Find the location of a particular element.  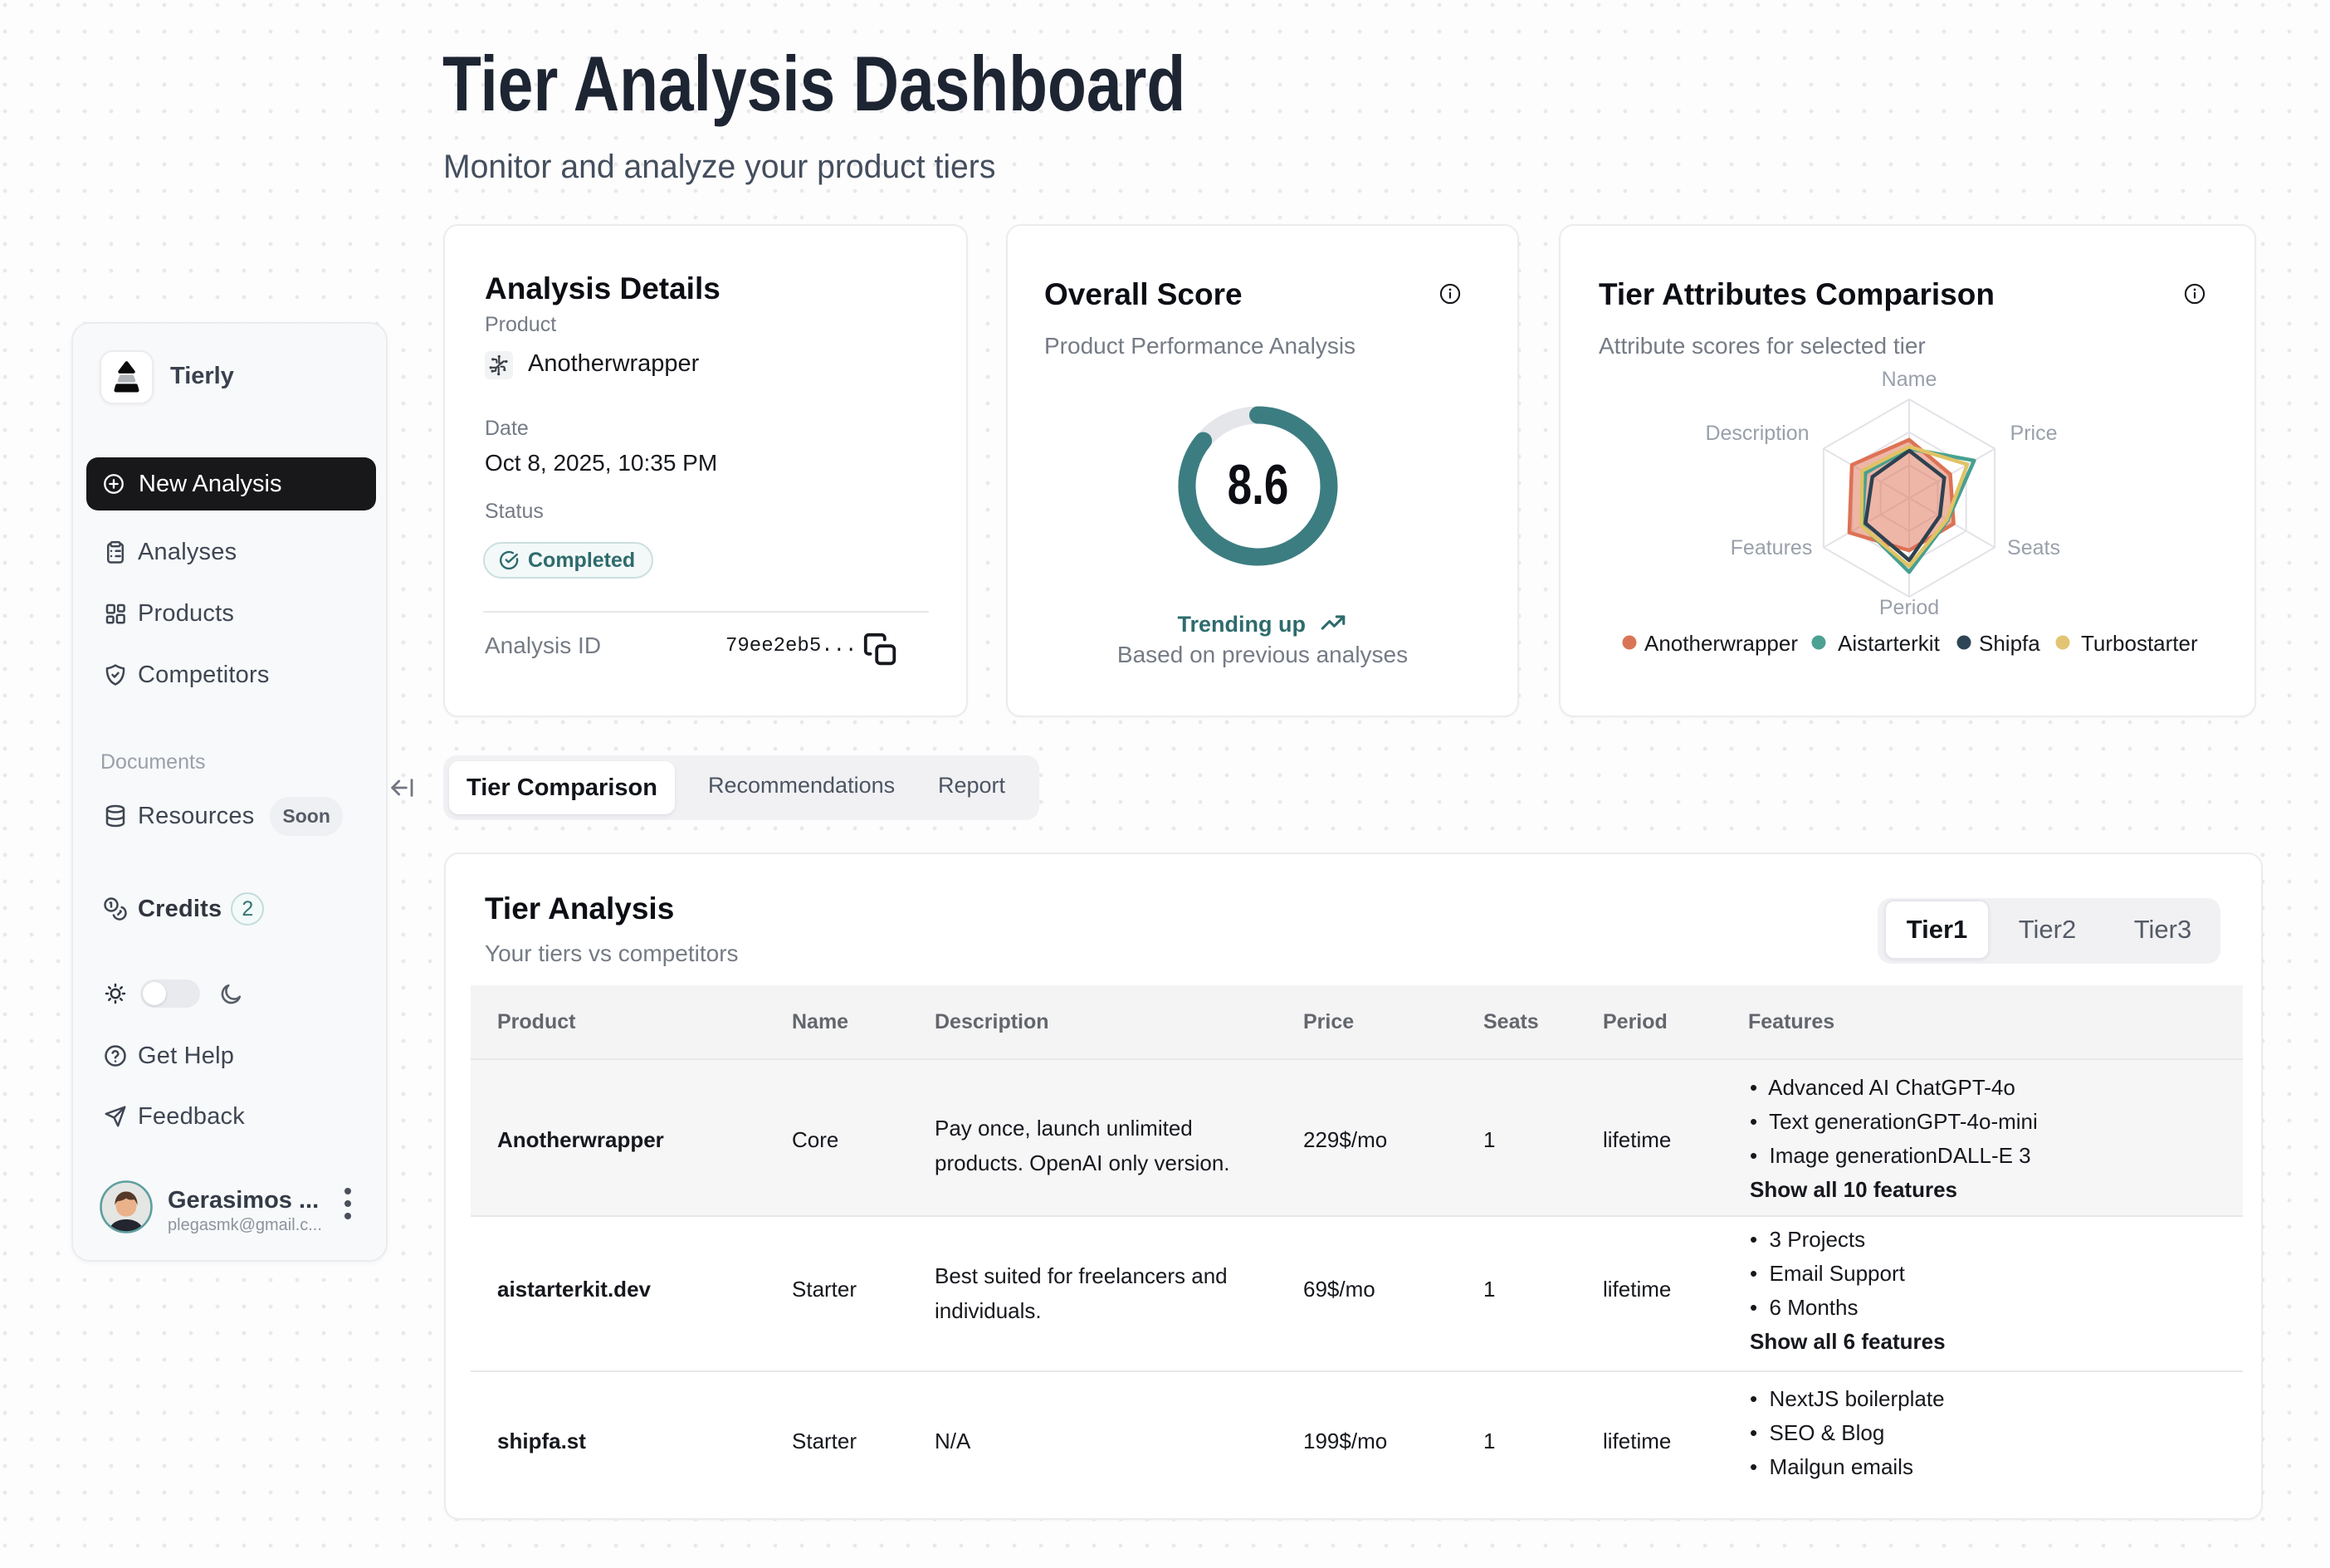

svg-text: Anotherwrapper is located at coordinates (1721, 644).